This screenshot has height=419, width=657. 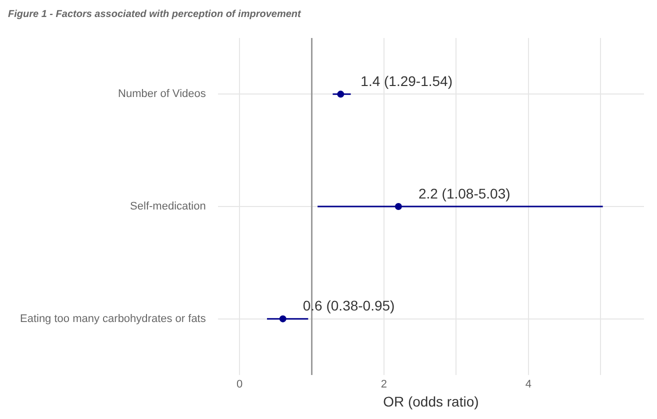 What do you see at coordinates (348, 306) in the screenshot?
I see `data-label: 0.6 (0.38-0.95)` at bounding box center [348, 306].